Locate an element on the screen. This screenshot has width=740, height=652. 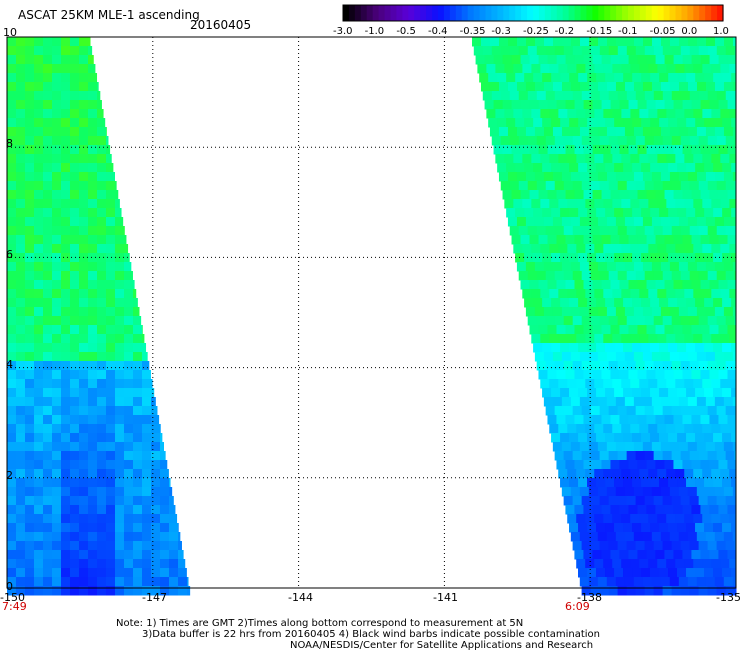
y-tick-2: 2 is located at coordinates (9, 475).